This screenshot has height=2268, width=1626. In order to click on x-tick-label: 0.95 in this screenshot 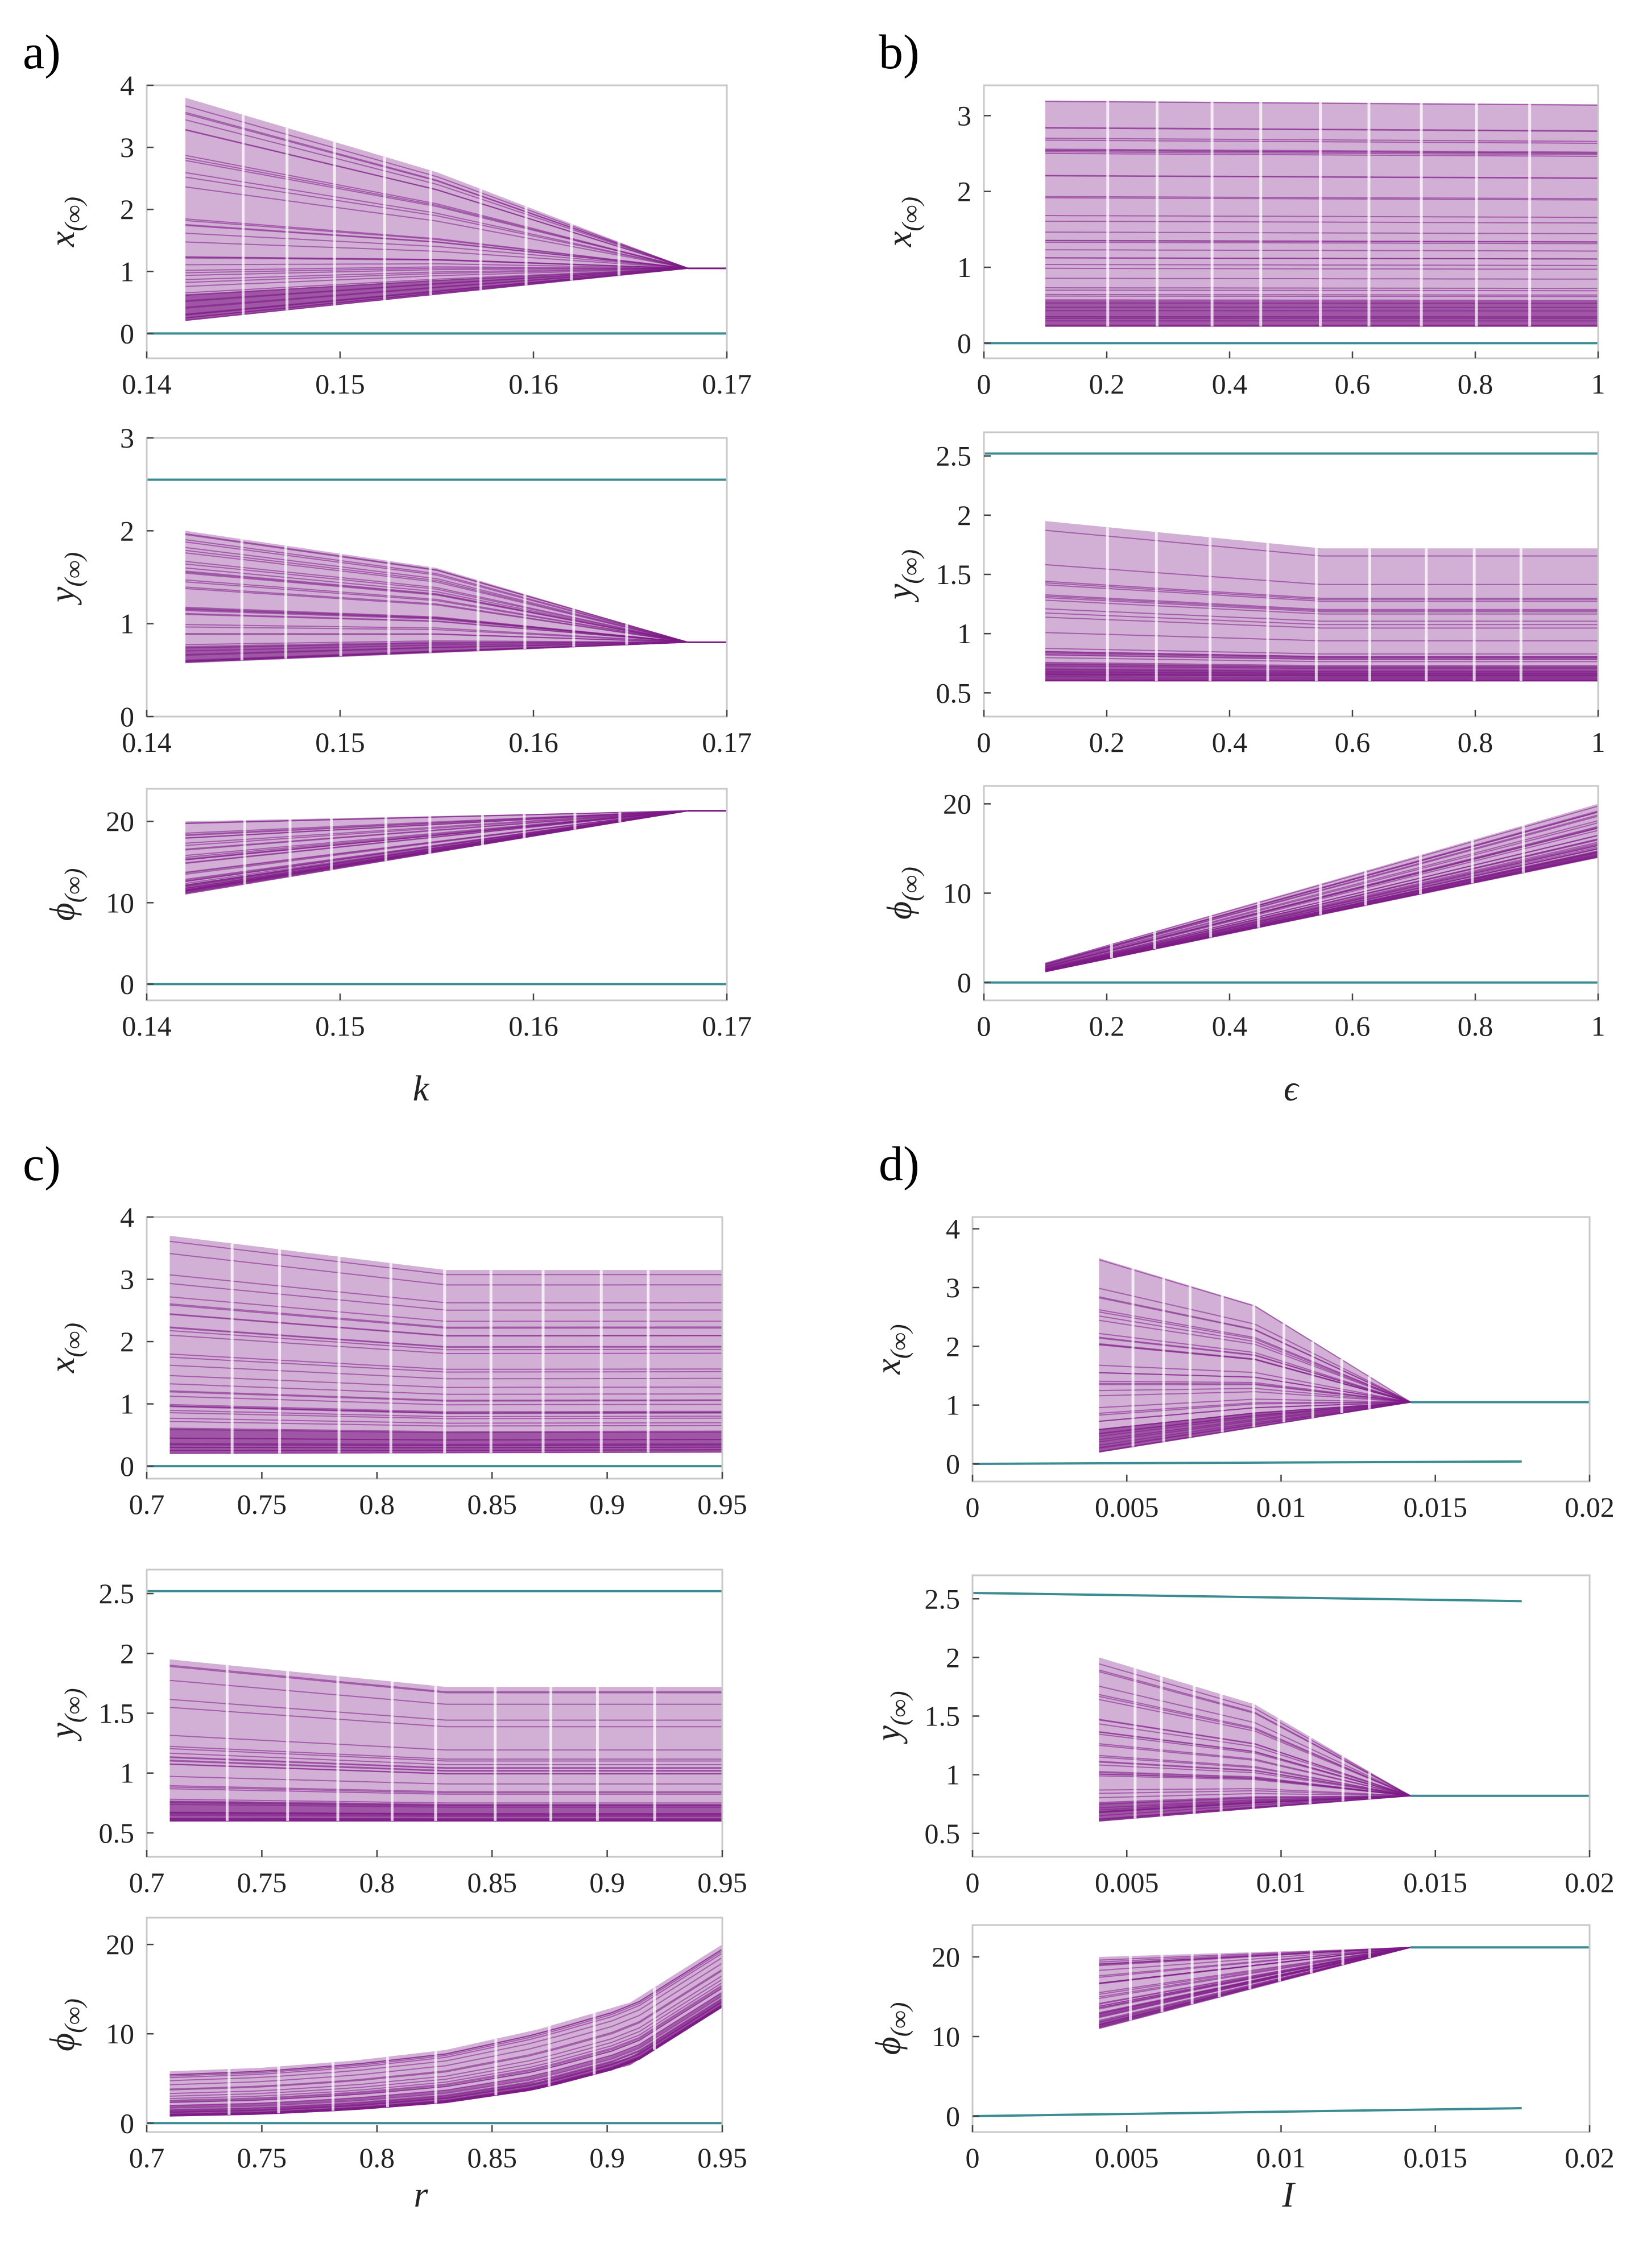, I will do `click(722, 1504)`.